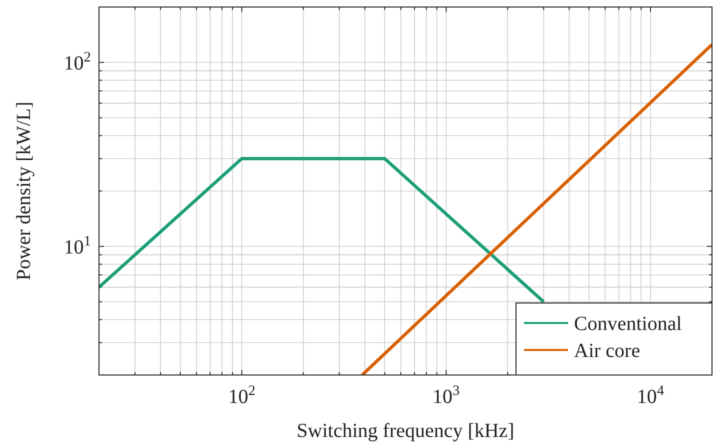 Image resolution: width=720 pixels, height=444 pixels. Describe the element at coordinates (446, 395) in the screenshot. I see `x-tick-label: 10$^{3}$` at that location.